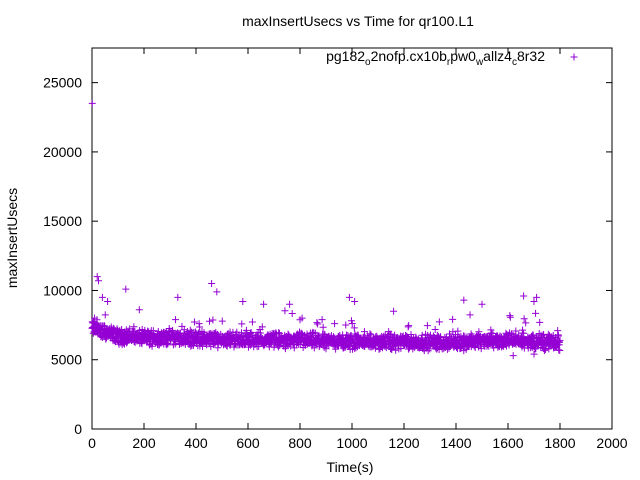 This screenshot has height=480, width=640. Describe the element at coordinates (507, 443) in the screenshot. I see `x-tick-label: 1600` at that location.